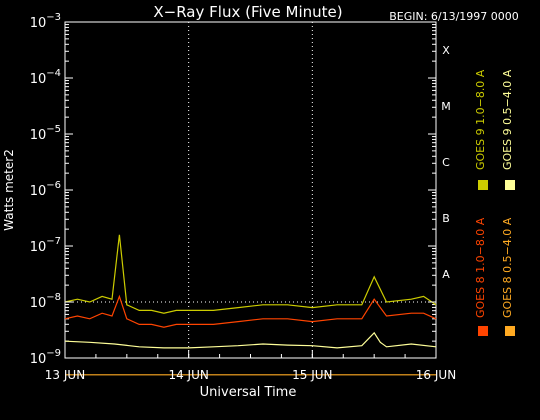 The width and height of the screenshot is (540, 420). Describe the element at coordinates (436, 375) in the screenshot. I see `x-tick-label: 16 JUN` at that location.